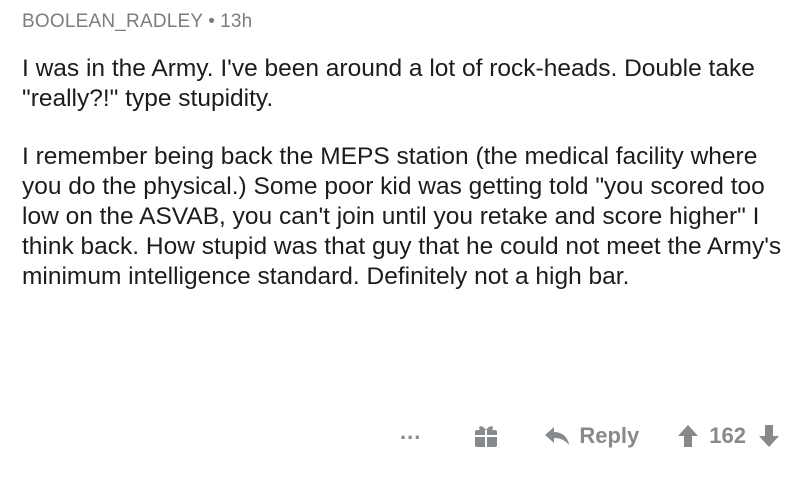 The image size is (800, 477). Describe the element at coordinates (557, 436) in the screenshot. I see `reply-arrow-icon` at that location.